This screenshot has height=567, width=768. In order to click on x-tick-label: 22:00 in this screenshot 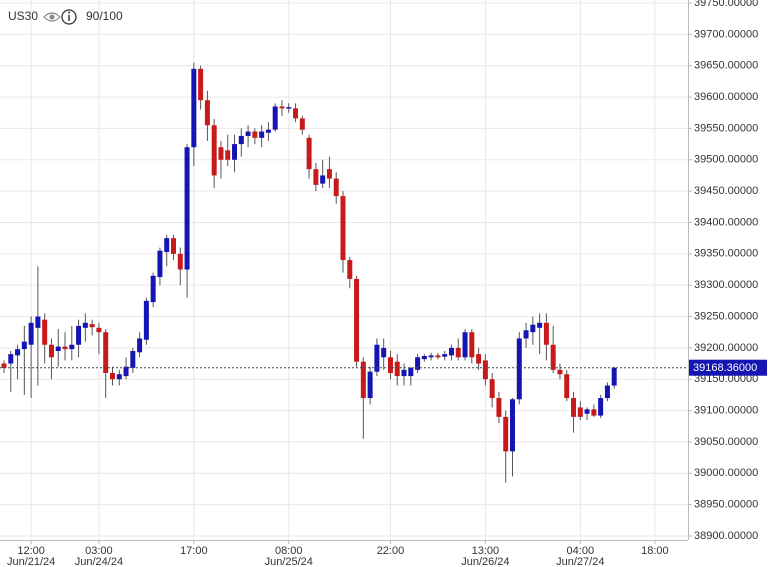, I will do `click(391, 551)`.